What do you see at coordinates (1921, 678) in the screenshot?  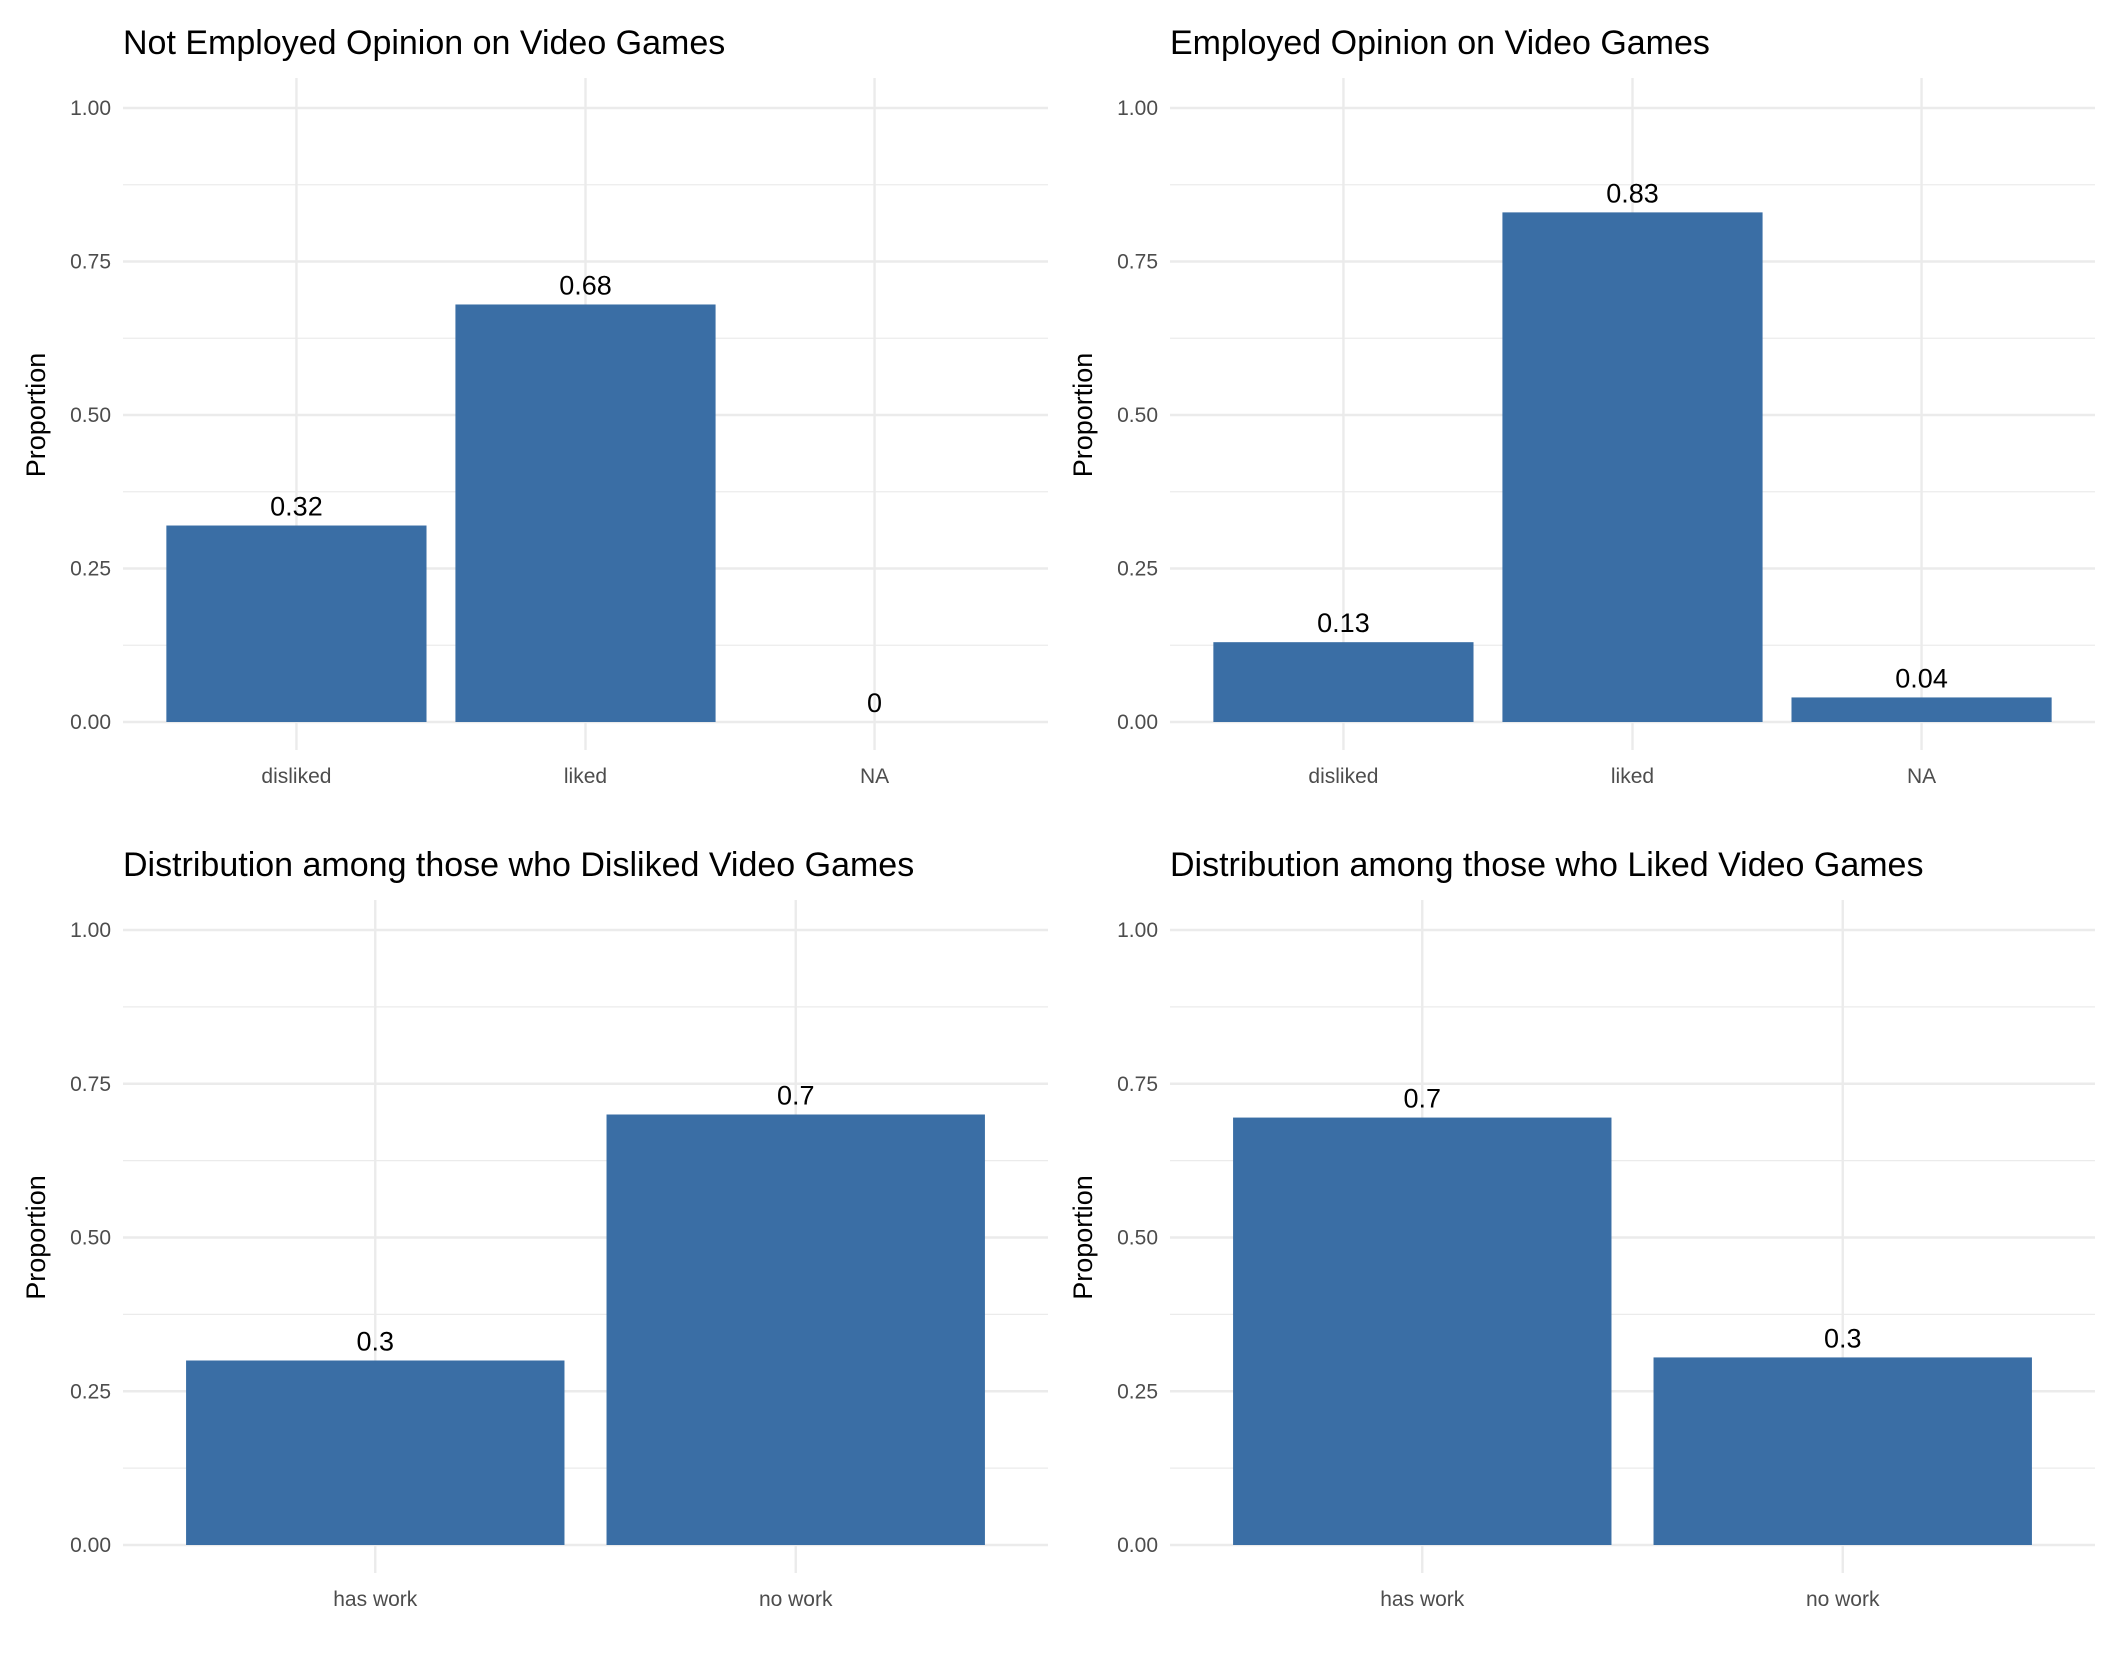 I see `data-label: 0.04` at bounding box center [1921, 678].